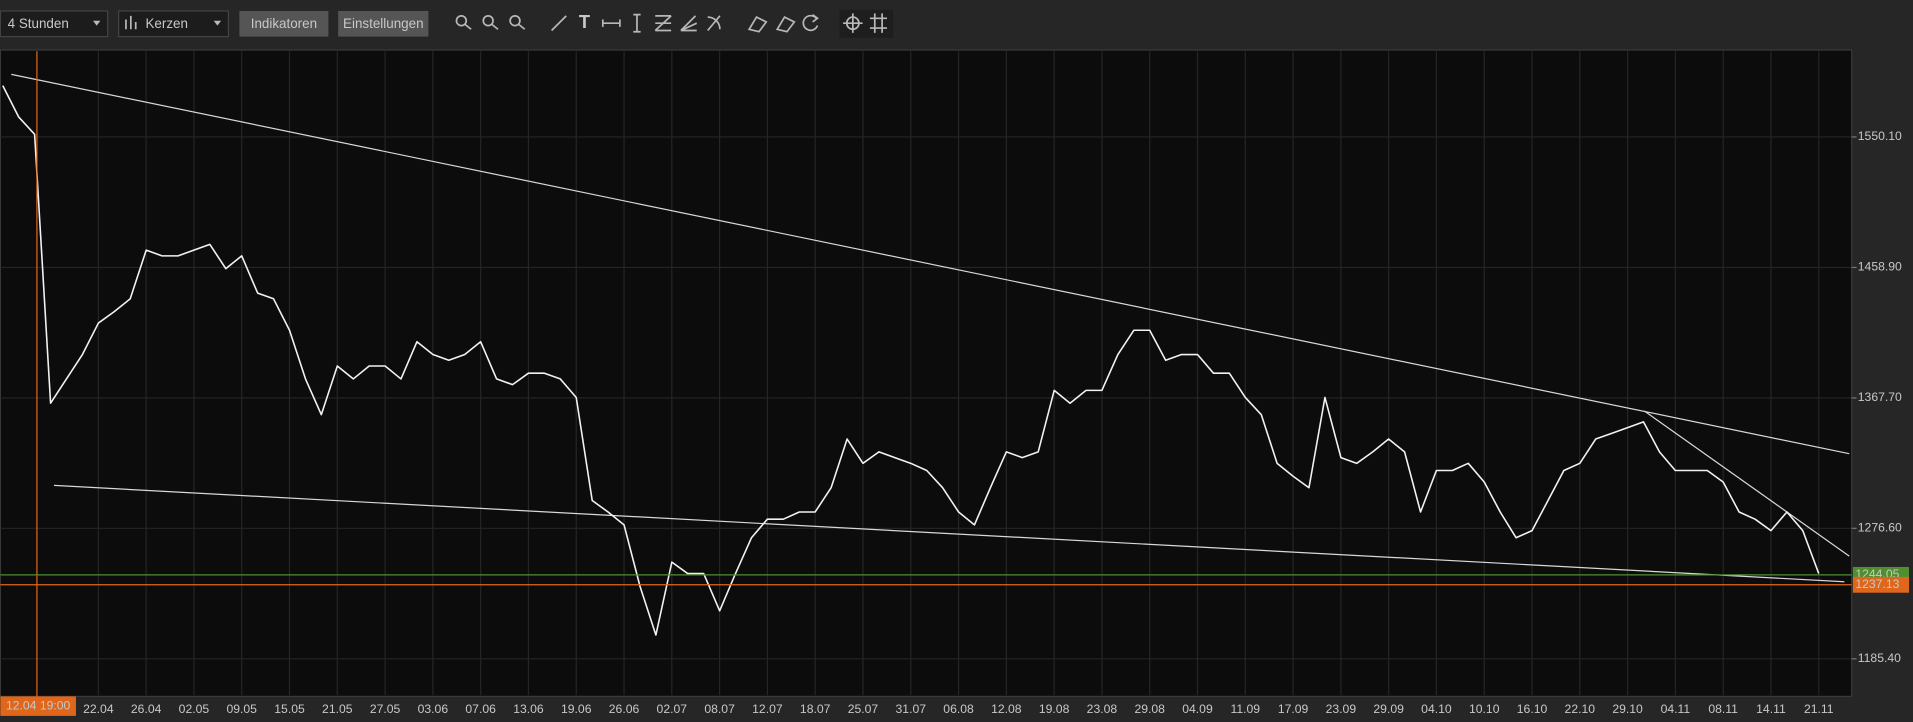 The image size is (1913, 722). What do you see at coordinates (783, 23) in the screenshot?
I see `edit-tools` at bounding box center [783, 23].